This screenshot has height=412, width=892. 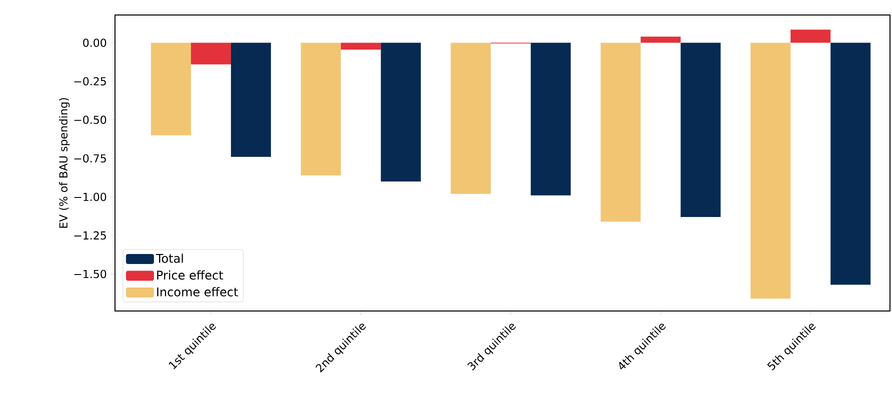 I want to click on y-tick-label: −0.25, so click(x=90, y=81).